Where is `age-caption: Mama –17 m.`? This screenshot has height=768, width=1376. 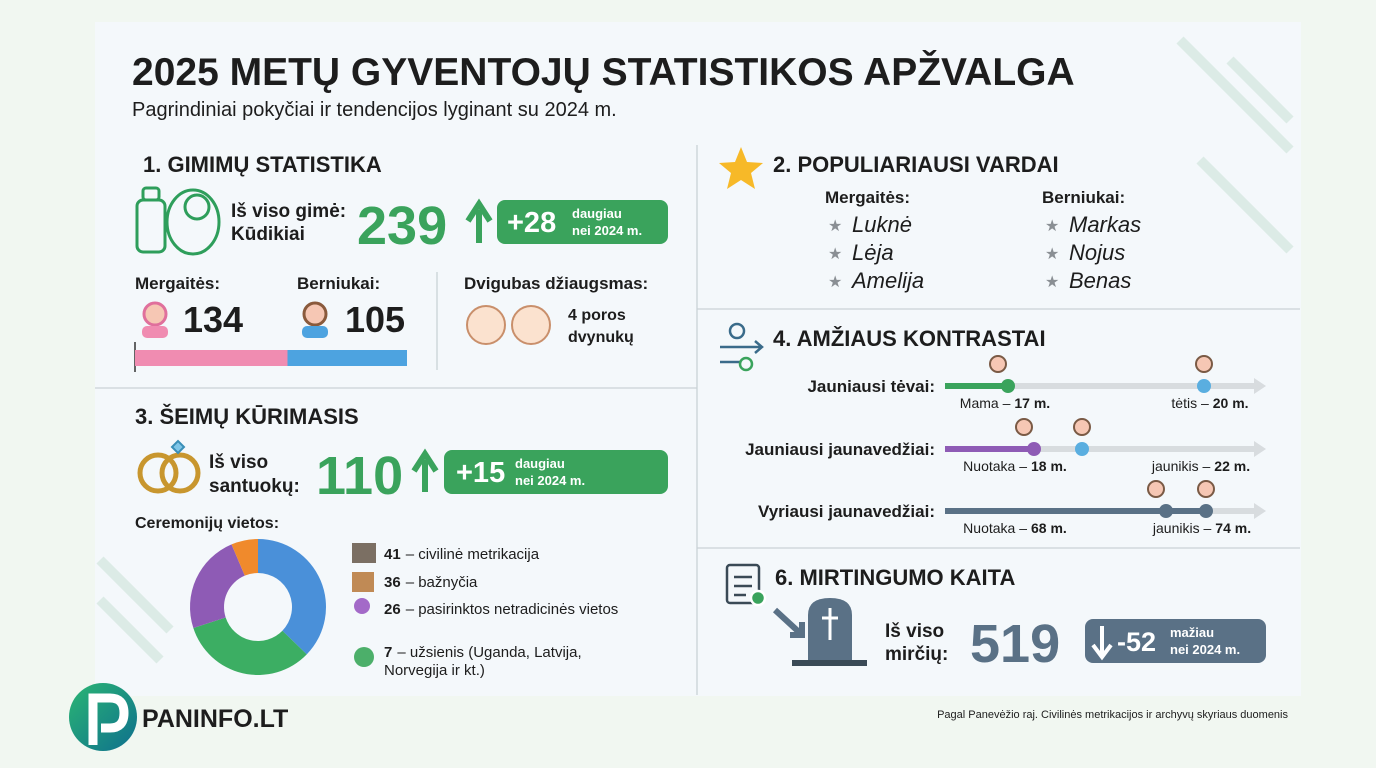
age-caption: Mama –17 m. is located at coordinates (1005, 403).